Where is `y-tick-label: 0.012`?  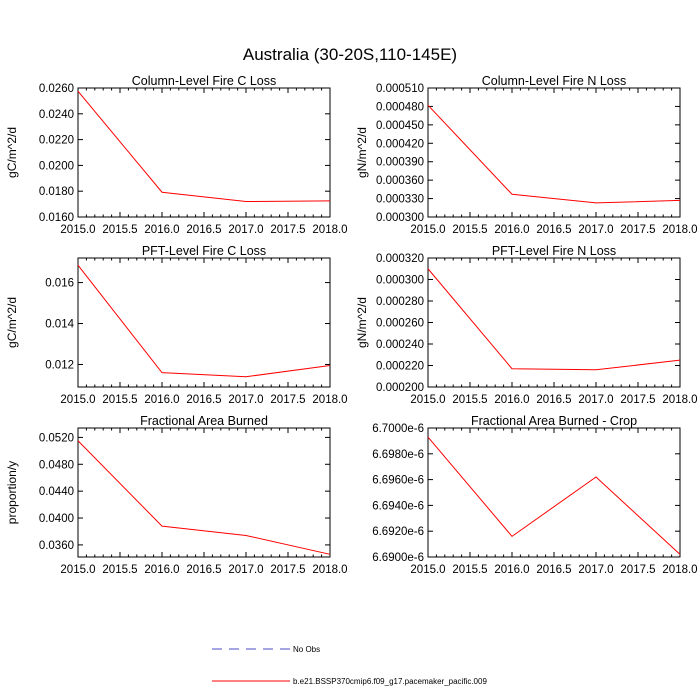 y-tick-label: 0.012 is located at coordinates (59, 365).